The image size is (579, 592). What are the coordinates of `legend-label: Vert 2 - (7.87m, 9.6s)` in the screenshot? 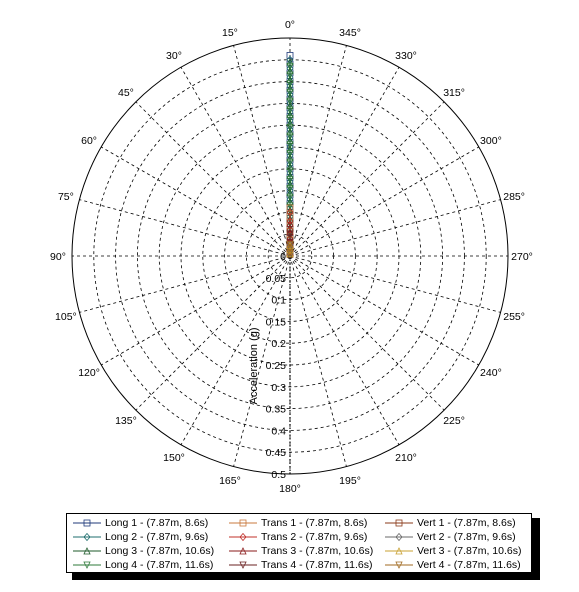 It's located at (466, 537).